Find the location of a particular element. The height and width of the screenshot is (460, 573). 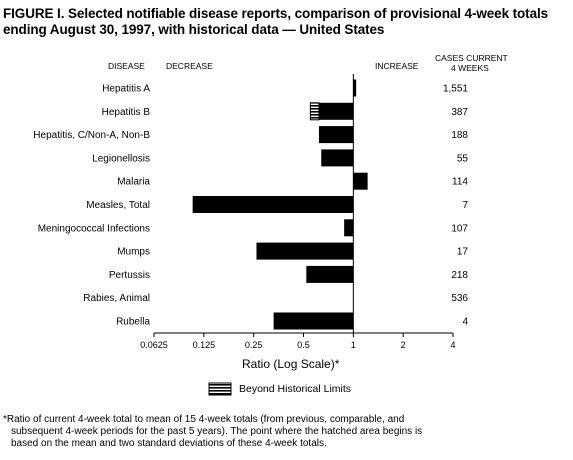

cases-value-hepatitis-b: 387 is located at coordinates (459, 112).